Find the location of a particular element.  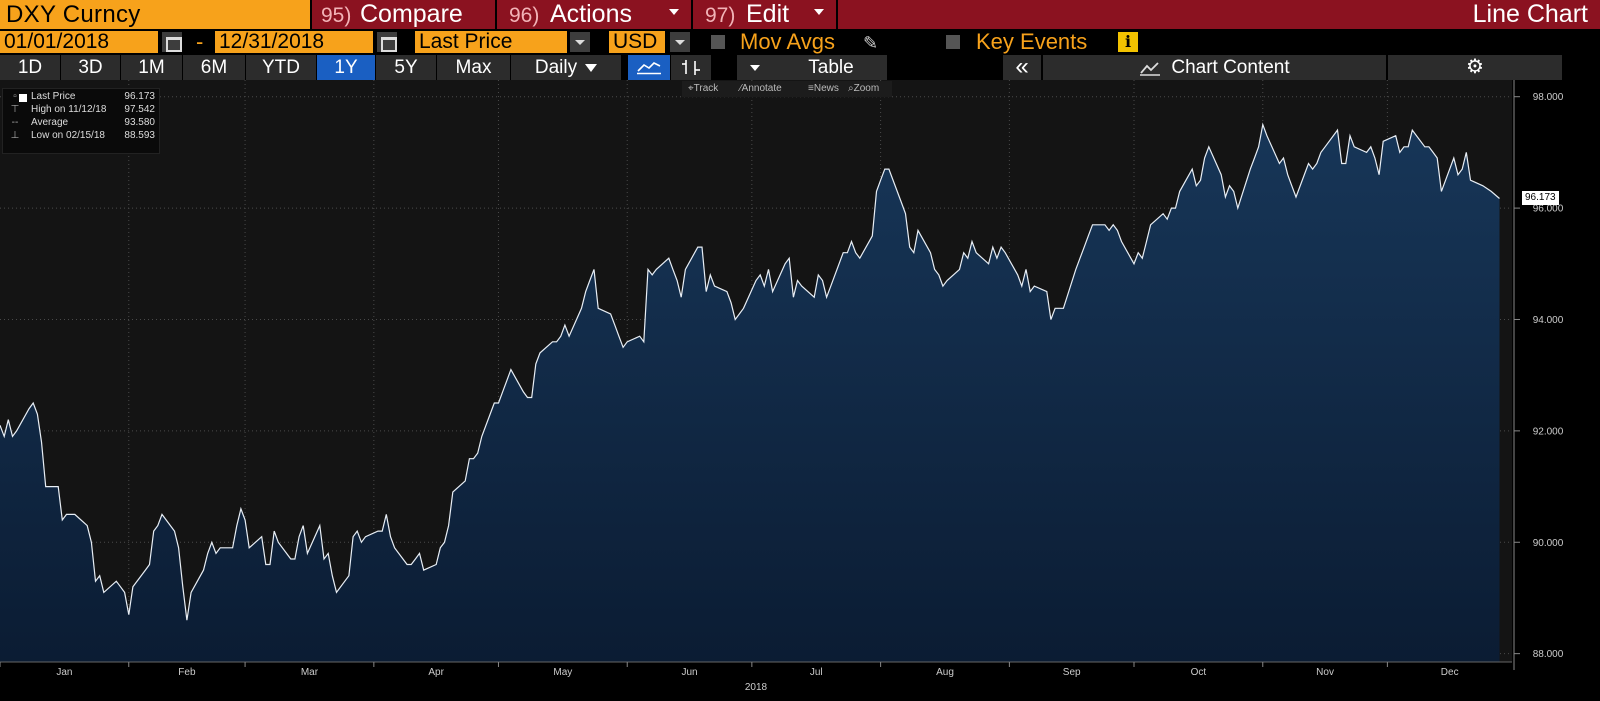

pencil-icon: ✎ is located at coordinates (871, 43).